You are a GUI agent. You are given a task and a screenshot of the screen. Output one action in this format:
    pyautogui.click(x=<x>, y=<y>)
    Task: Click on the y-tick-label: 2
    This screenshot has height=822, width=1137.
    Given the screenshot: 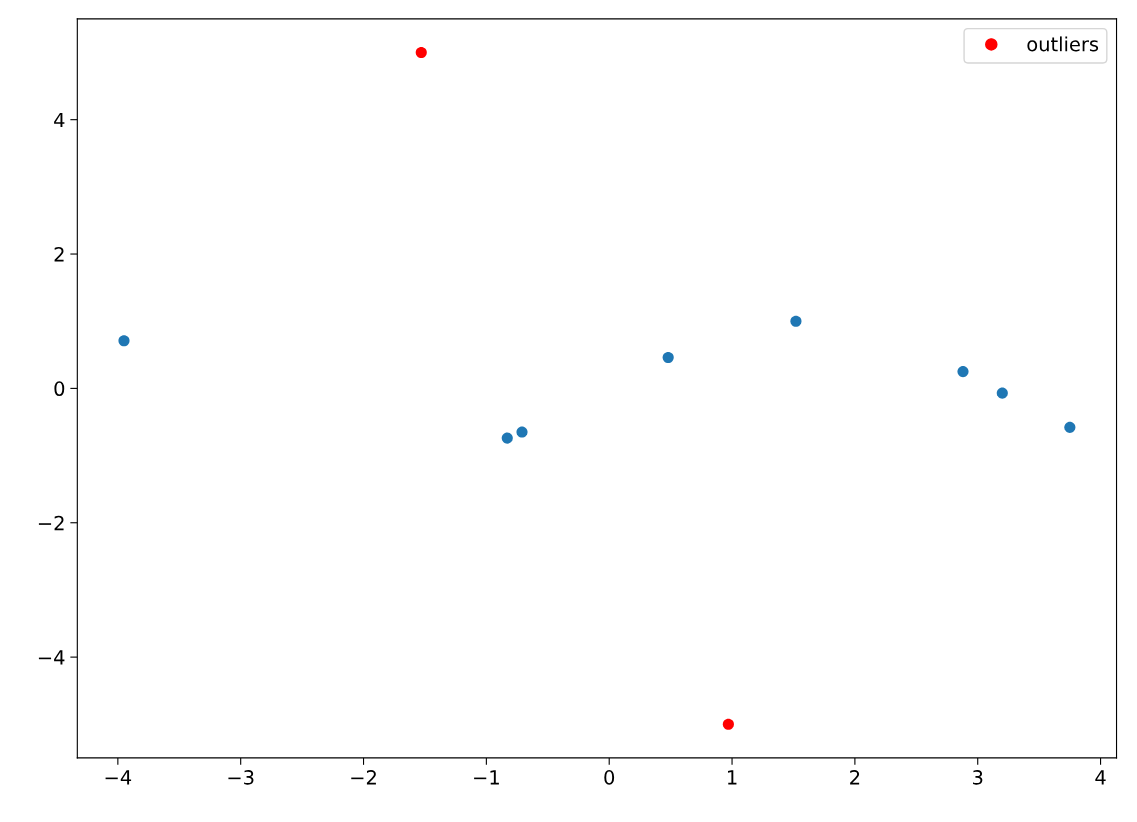 What is the action you would take?
    pyautogui.click(x=59, y=254)
    